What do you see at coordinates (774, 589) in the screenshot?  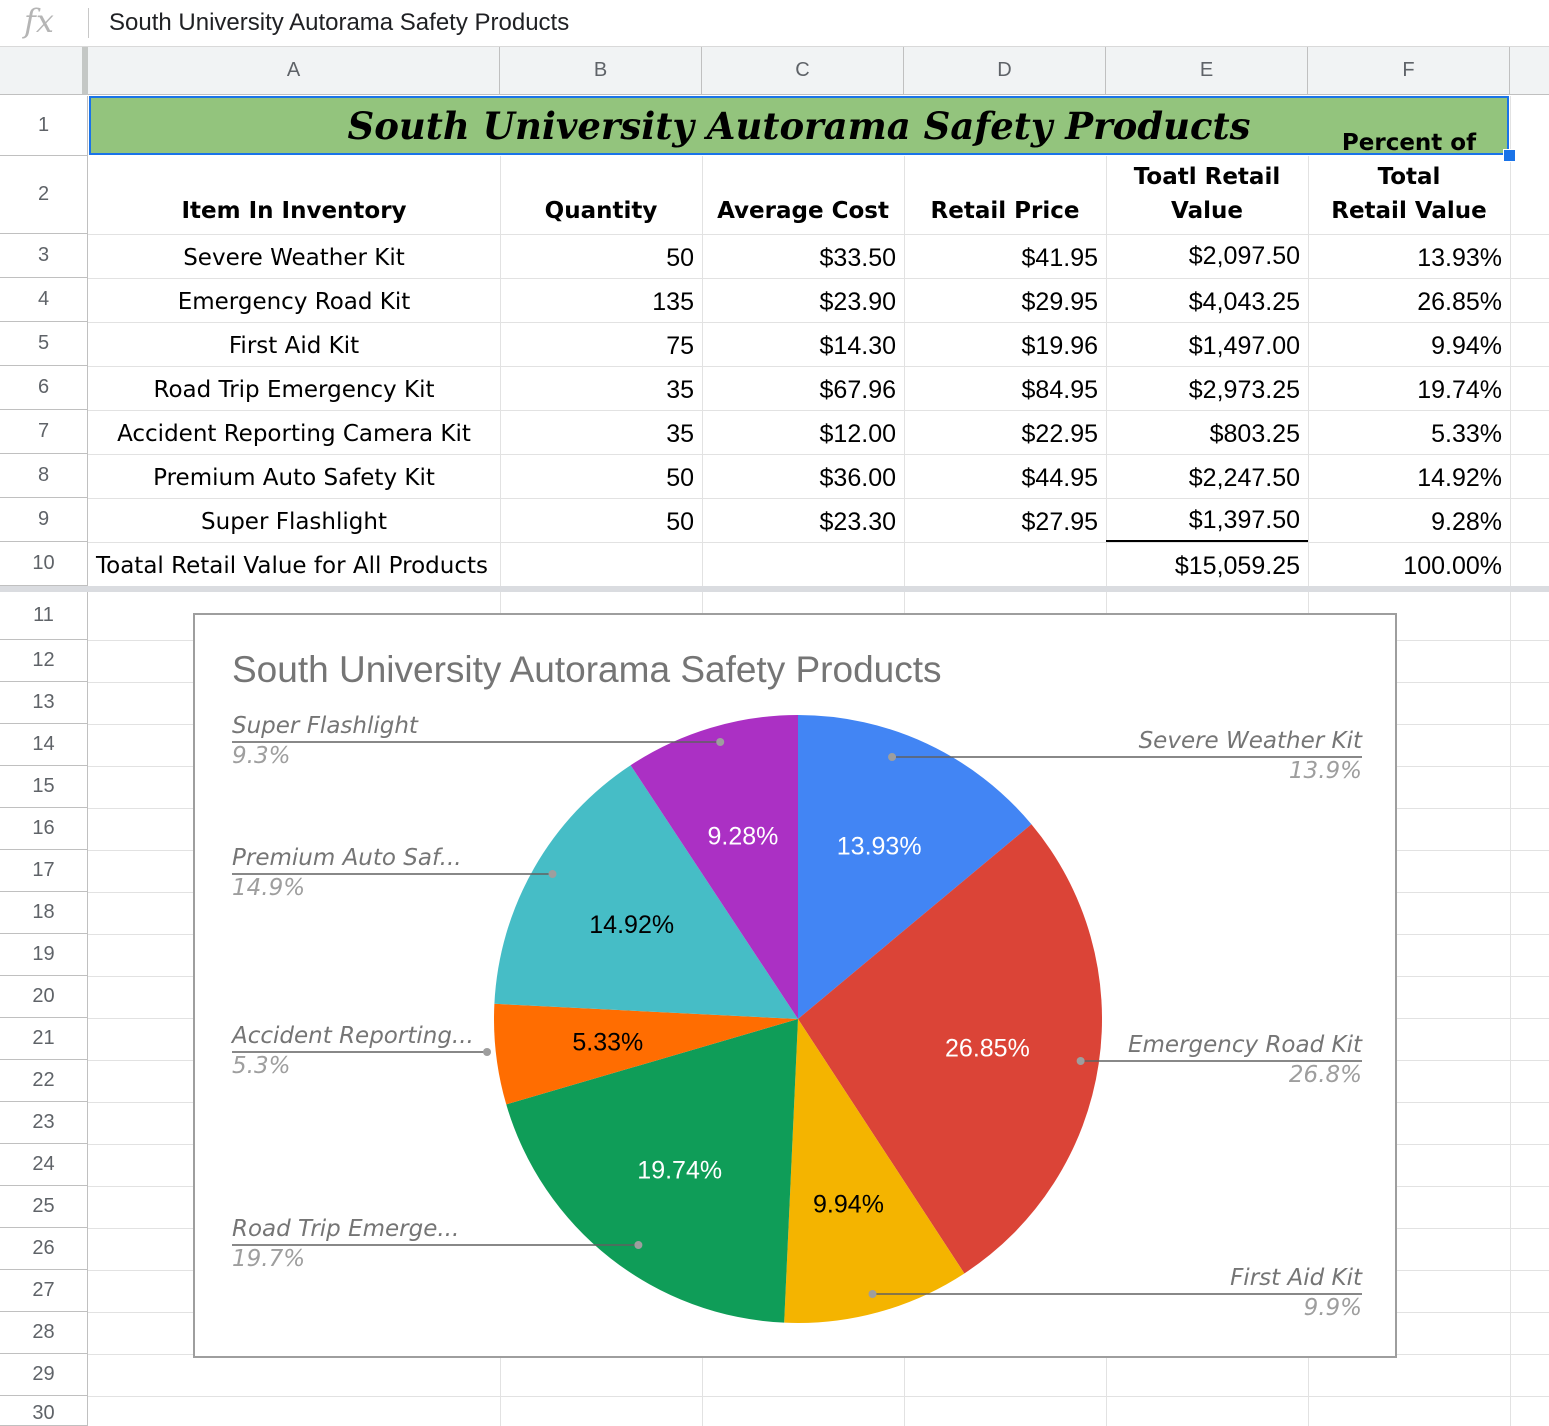 I see `frozen-rows-divider` at bounding box center [774, 589].